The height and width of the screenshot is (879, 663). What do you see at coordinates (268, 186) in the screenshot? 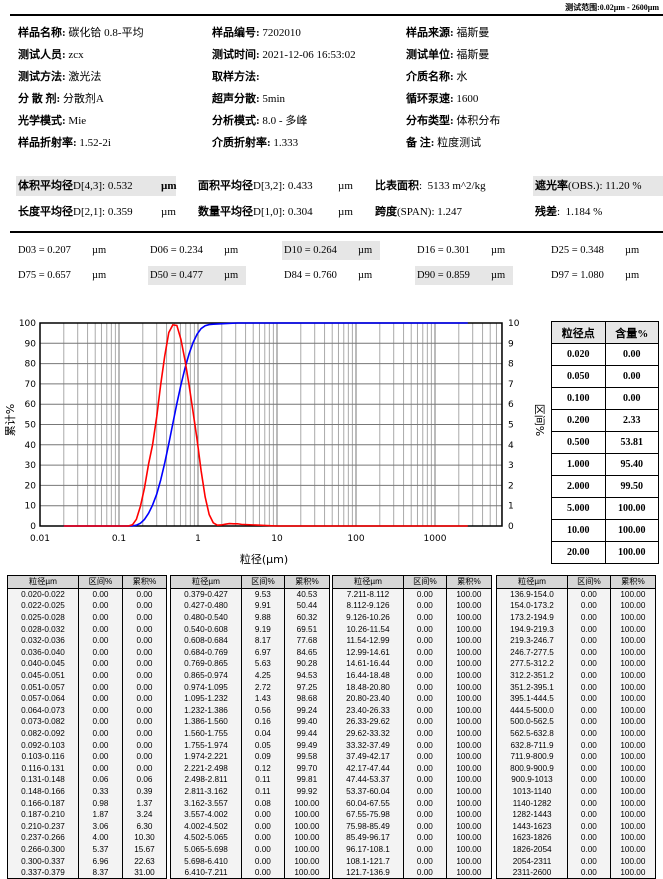
I see `stat-sub: D[3,2]` at bounding box center [268, 186].